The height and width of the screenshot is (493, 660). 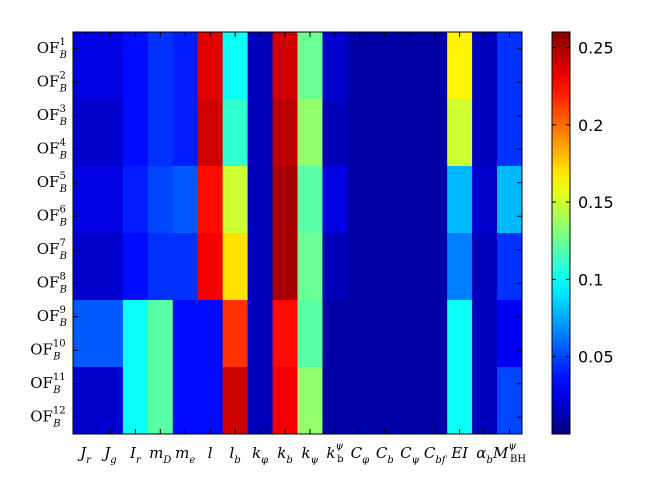 I want to click on y-tick-label: OF4 B, so click(x=52, y=149).